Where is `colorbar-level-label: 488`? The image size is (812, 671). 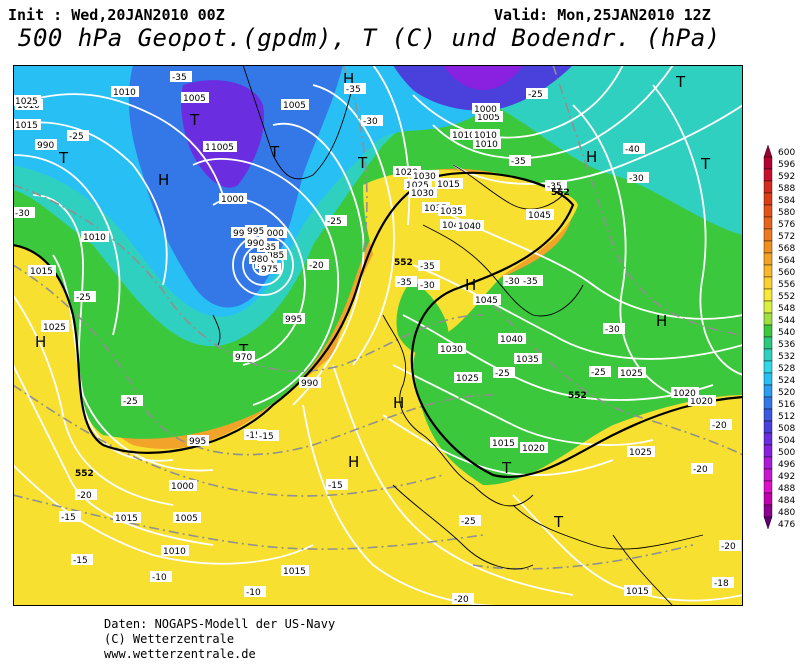 colorbar-level-label: 488 is located at coordinates (786, 489).